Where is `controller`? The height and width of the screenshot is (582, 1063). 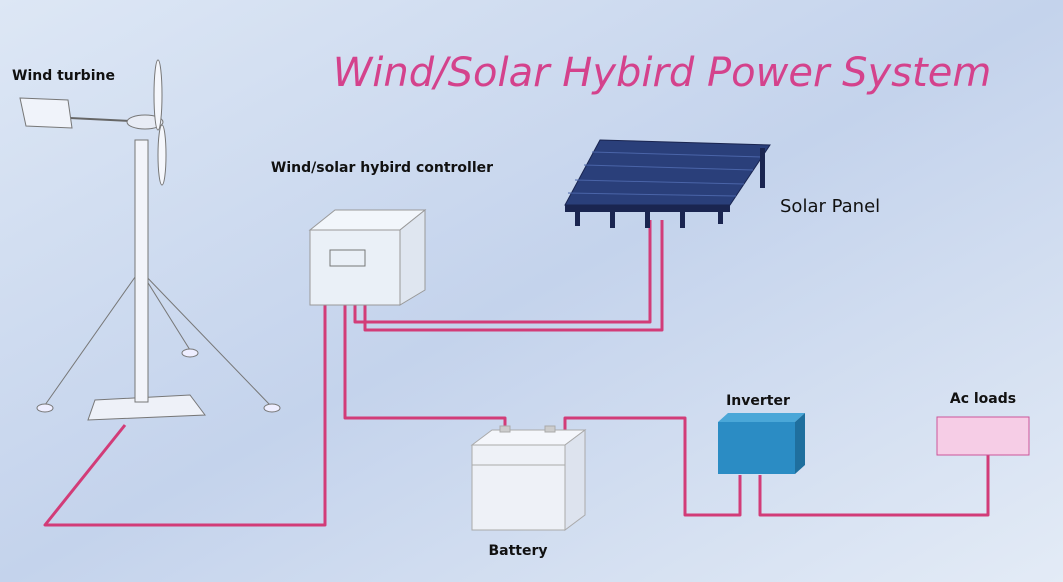 controller is located at coordinates (367, 257).